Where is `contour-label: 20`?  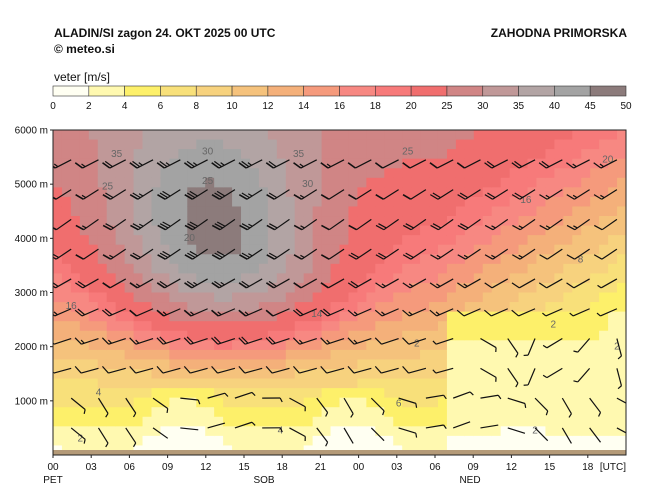
contour-label: 20 is located at coordinates (190, 238).